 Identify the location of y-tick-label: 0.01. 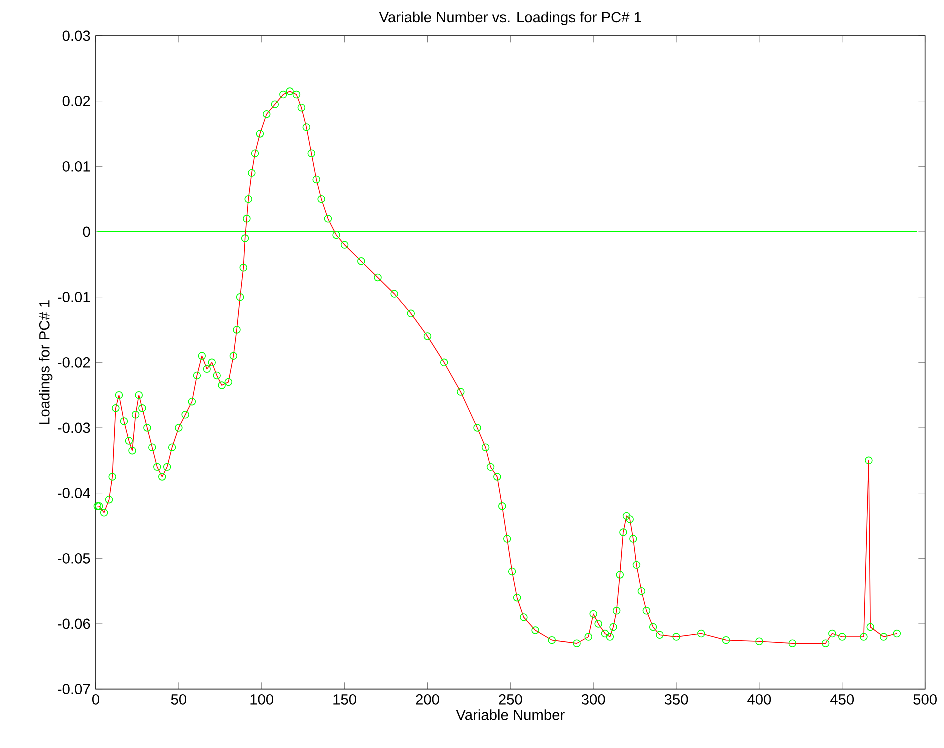
(76, 166).